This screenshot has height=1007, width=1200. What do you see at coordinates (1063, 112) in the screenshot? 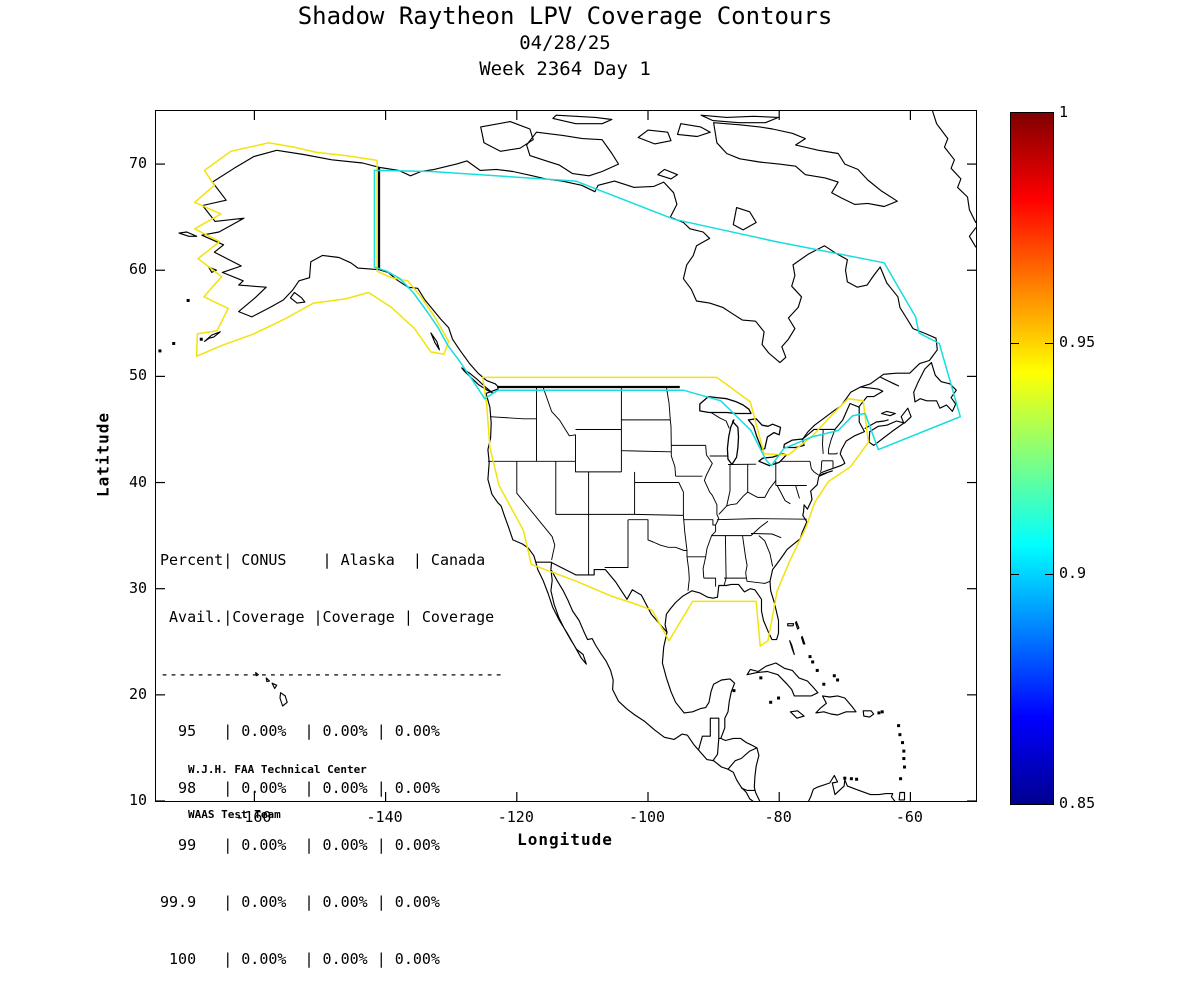
I see `colorbar-tick-label: 1` at bounding box center [1063, 112].